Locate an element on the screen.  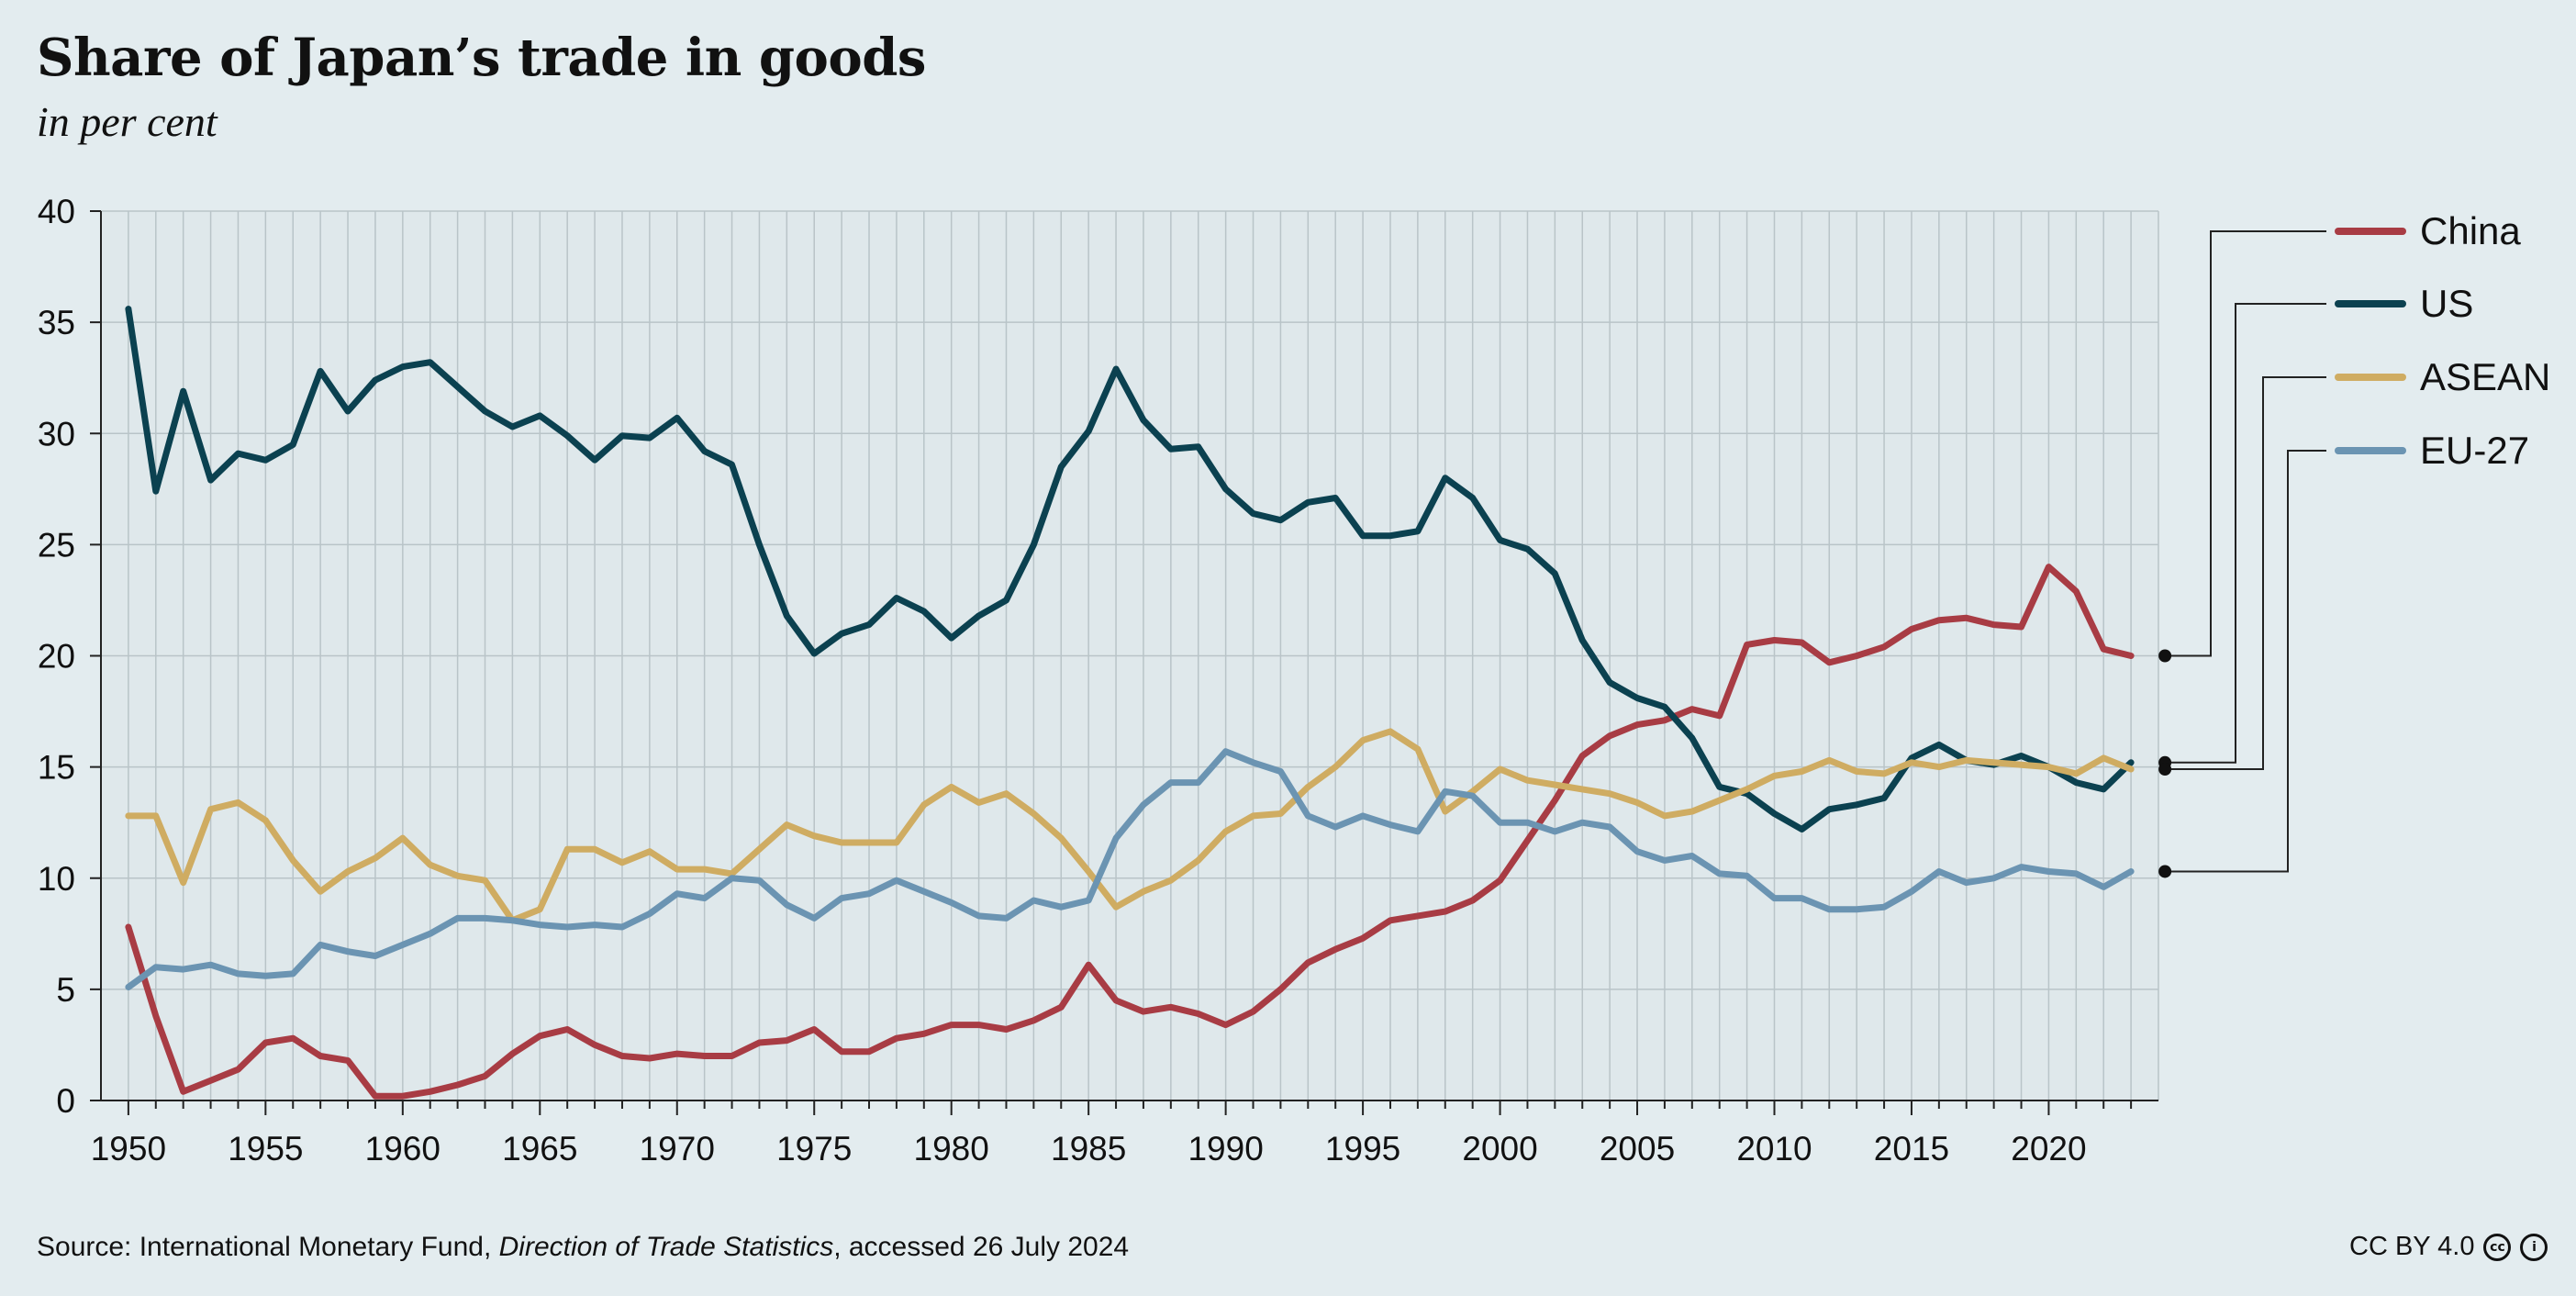
y-tick-label: 0 is located at coordinates (65, 1101).